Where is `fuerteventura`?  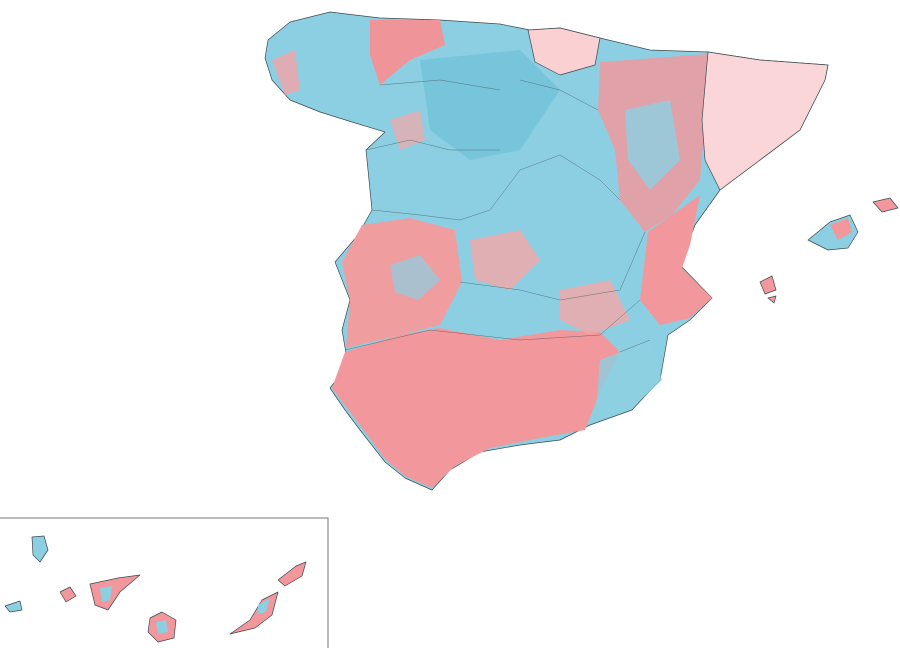
fuerteventura is located at coordinates (254, 613).